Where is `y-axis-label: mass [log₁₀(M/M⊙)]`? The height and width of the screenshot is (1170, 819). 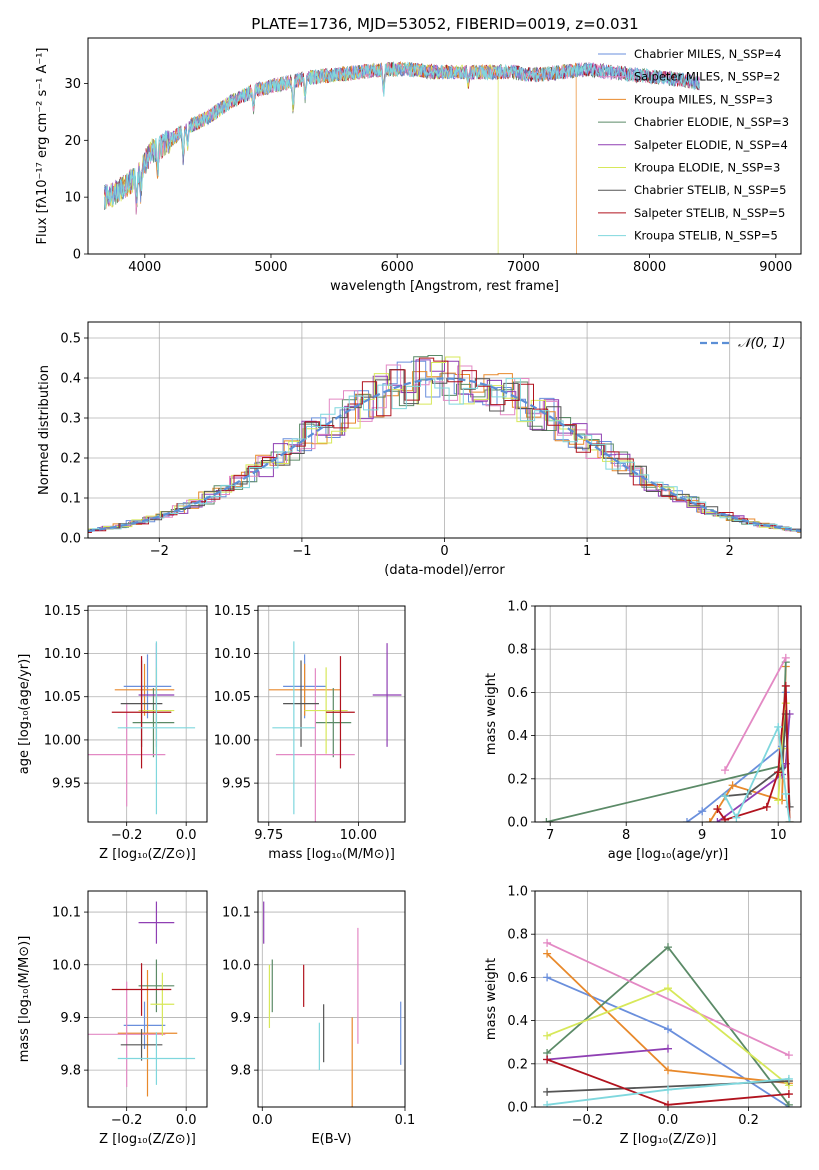 y-axis-label: mass [log₁₀(M/M⊙)] is located at coordinates (24, 999).